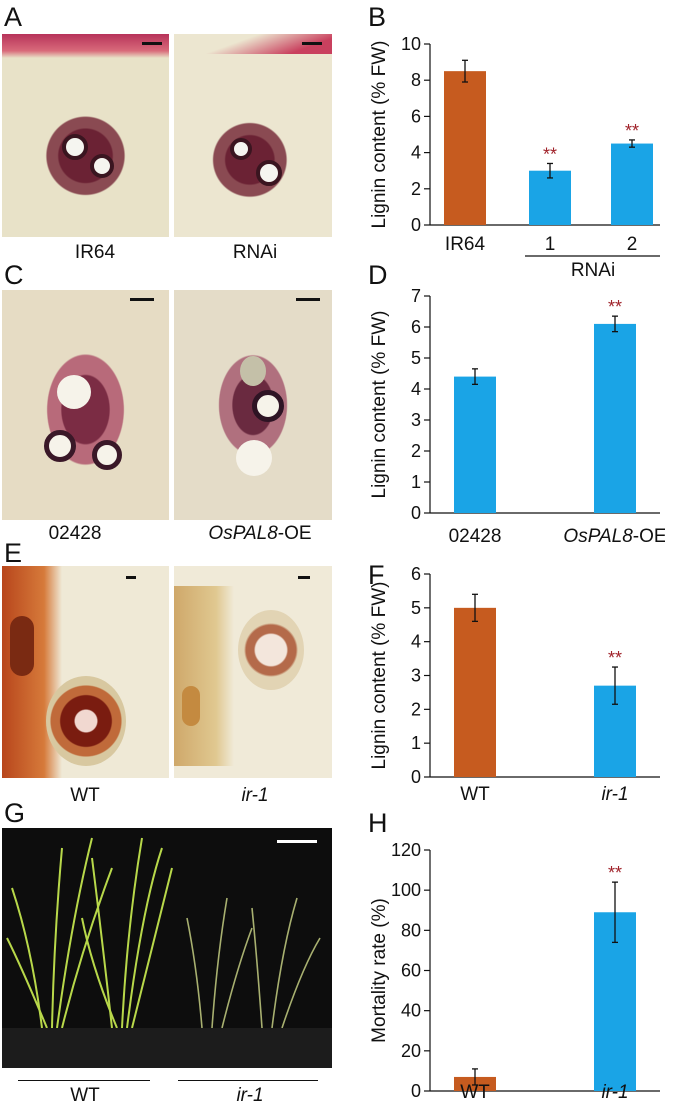  What do you see at coordinates (411, 930) in the screenshot?
I see `y-tick-label: 80` at bounding box center [411, 930].